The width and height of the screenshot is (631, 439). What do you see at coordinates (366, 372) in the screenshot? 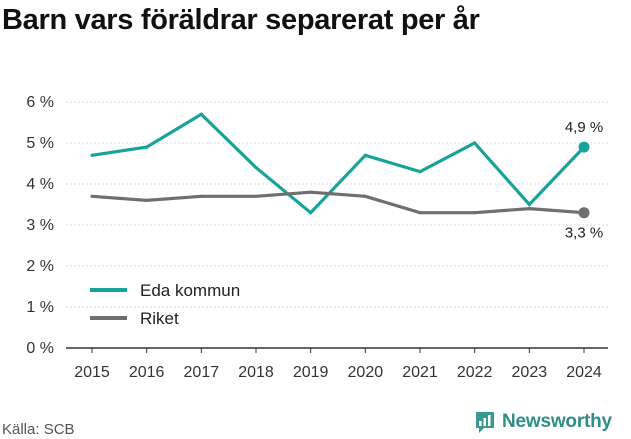
I see `x-tick-label: 2020` at bounding box center [366, 372].